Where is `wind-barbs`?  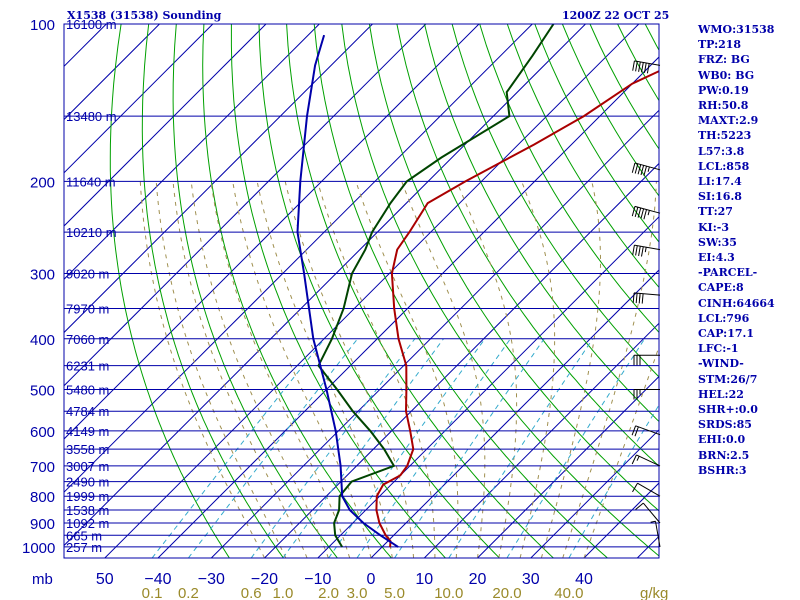
wind-barbs is located at coordinates (646, 303).